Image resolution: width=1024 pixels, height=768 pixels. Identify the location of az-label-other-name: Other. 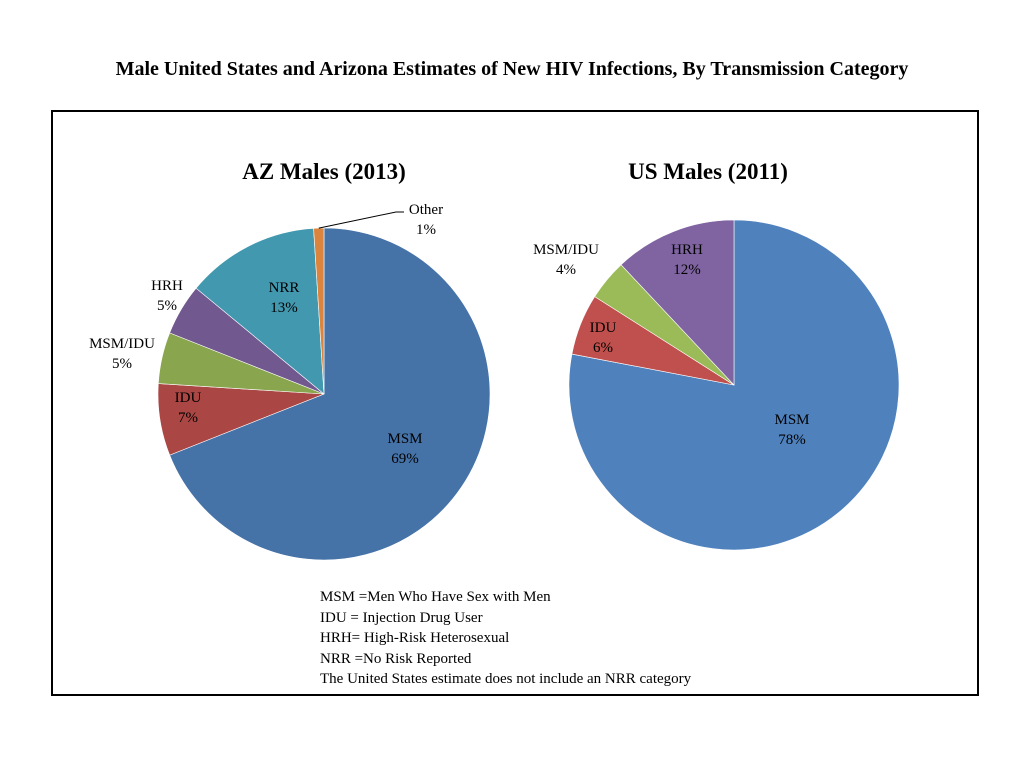
(426, 210).